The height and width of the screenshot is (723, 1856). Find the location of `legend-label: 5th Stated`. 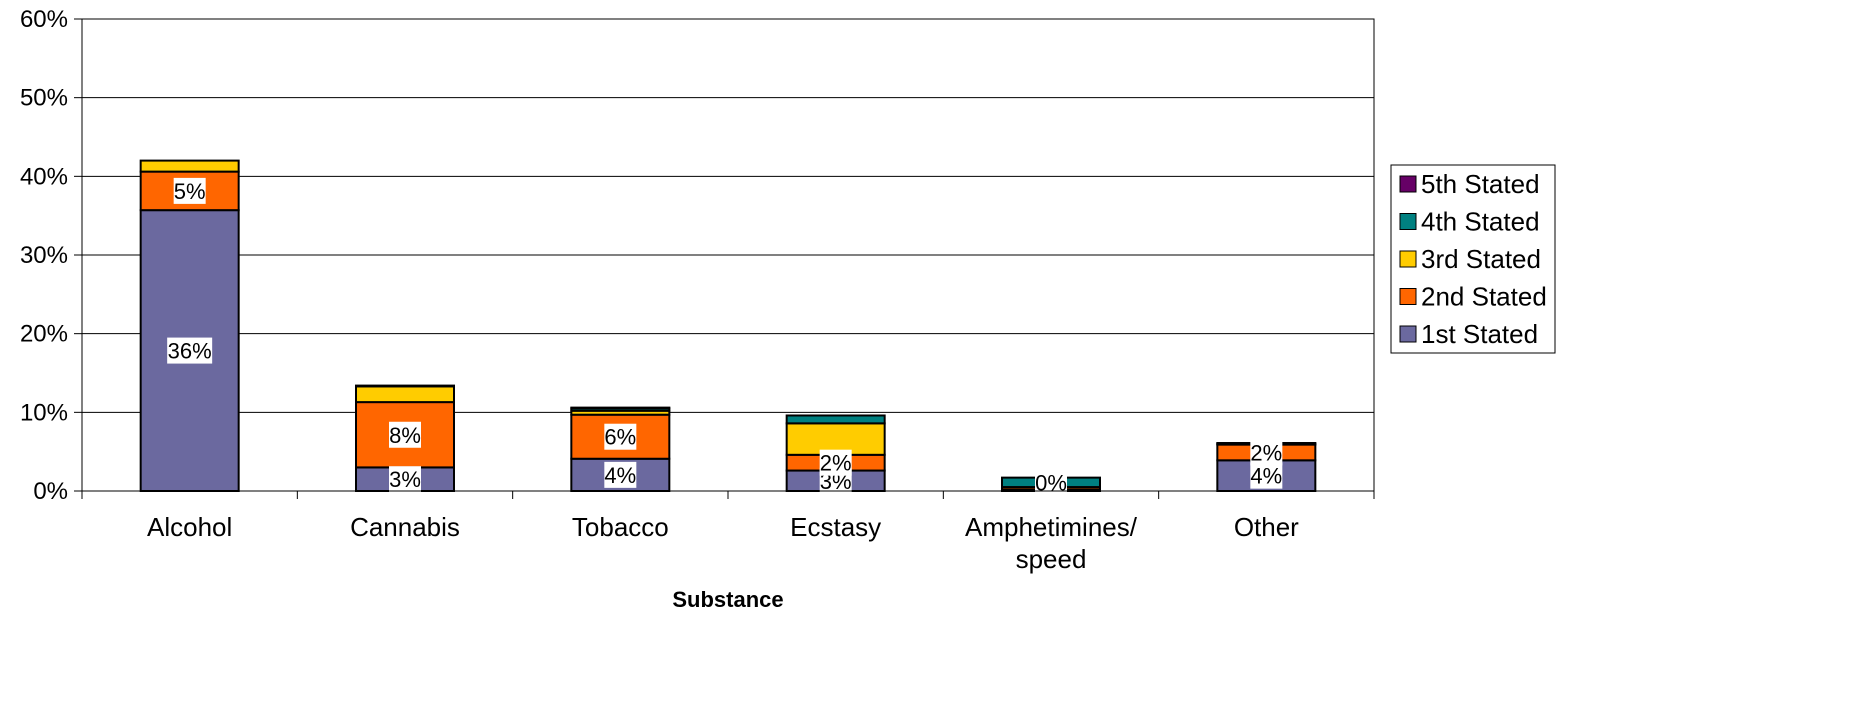

legend-label: 5th Stated is located at coordinates (1480, 184).